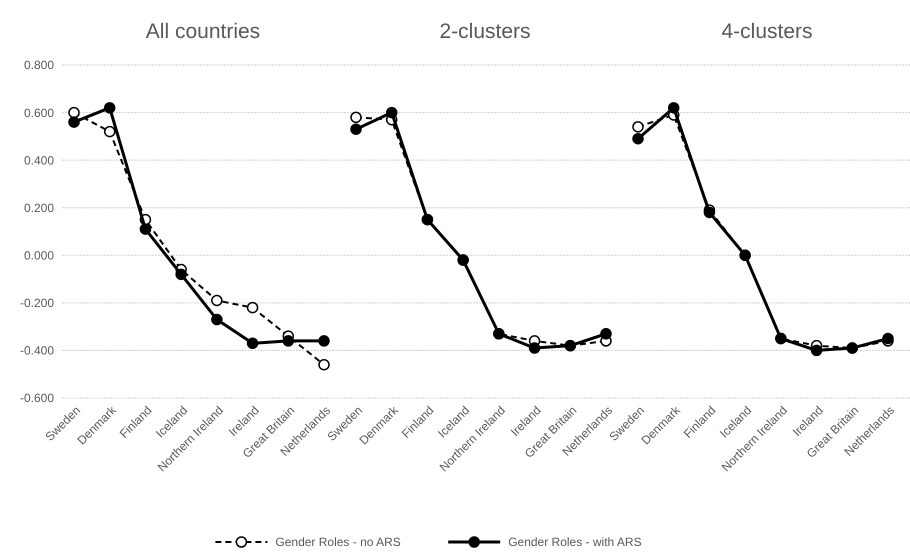  I want to click on y-tick-label: 0.600, so click(39, 113).